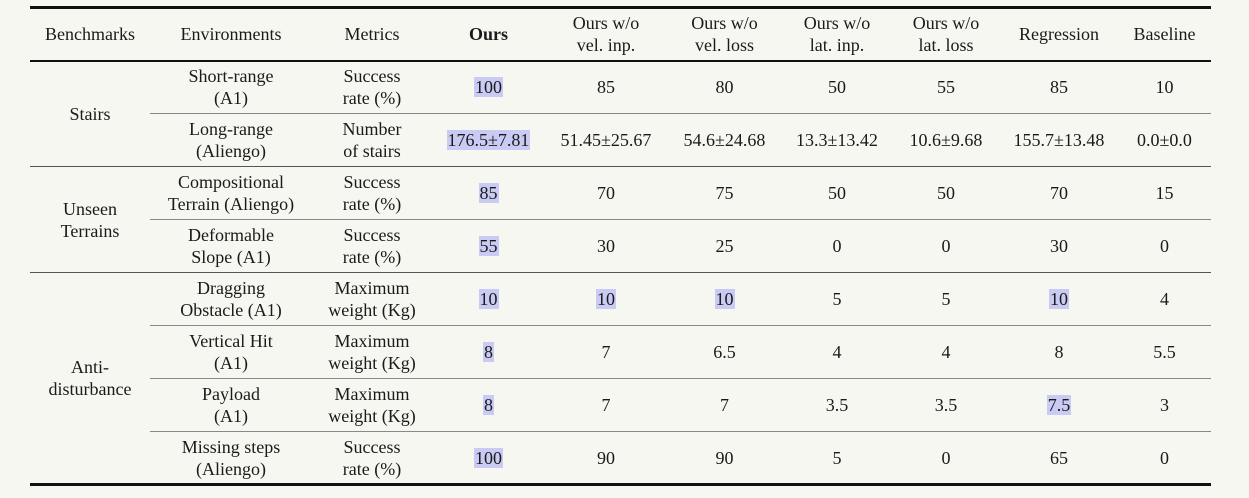  Describe the element at coordinates (837, 140) in the screenshot. I see `value: 13.3±13.42` at that location.